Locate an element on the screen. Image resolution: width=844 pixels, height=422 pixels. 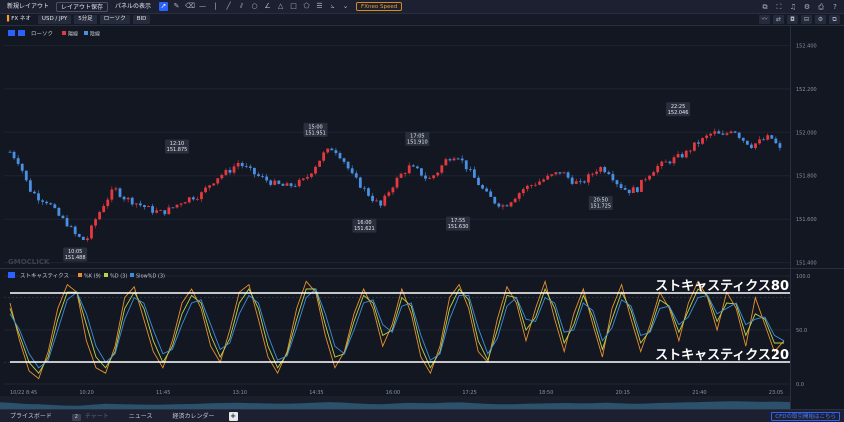
layout-icon: ⊟ is located at coordinates (806, 19).